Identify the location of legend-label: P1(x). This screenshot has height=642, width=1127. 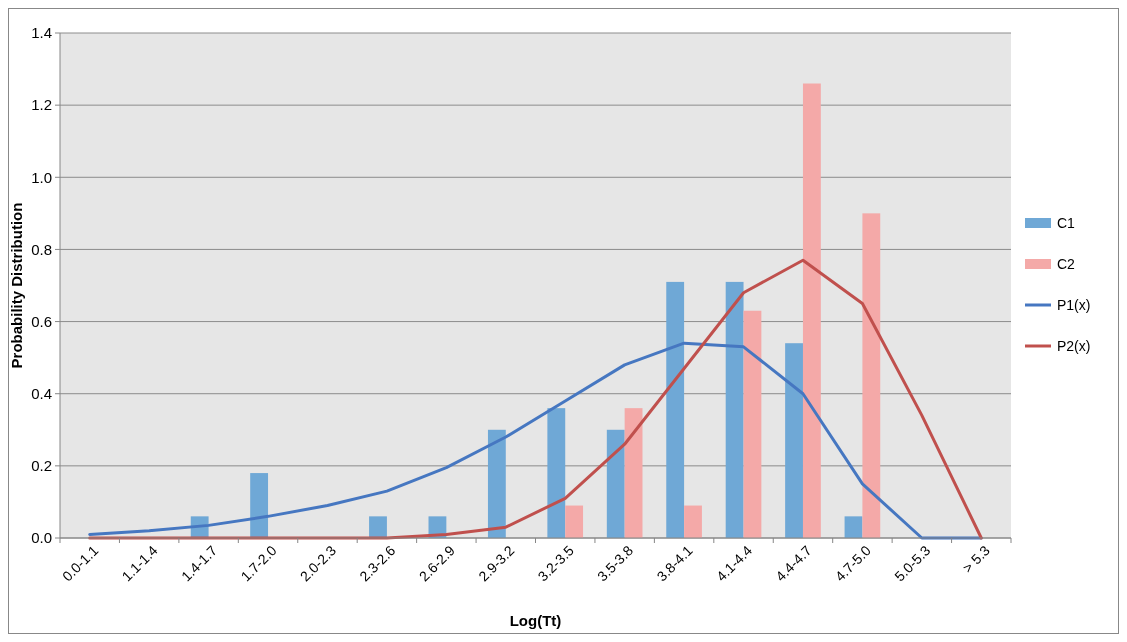
(1074, 304).